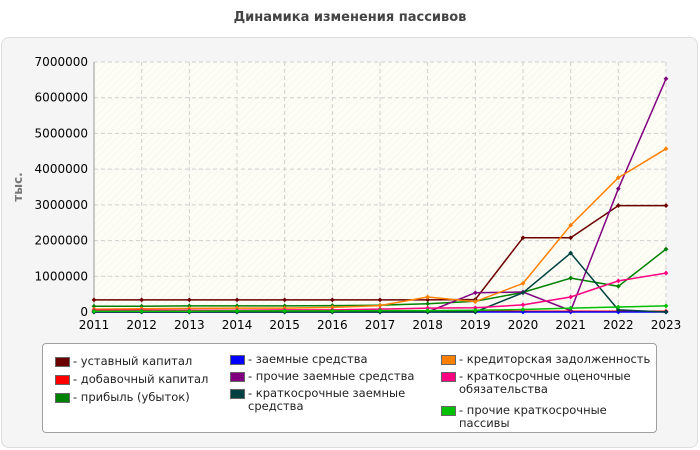 Image resolution: width=700 pixels, height=450 pixels. Describe the element at coordinates (618, 325) in the screenshot. I see `x-tick-label: 2022` at that location.